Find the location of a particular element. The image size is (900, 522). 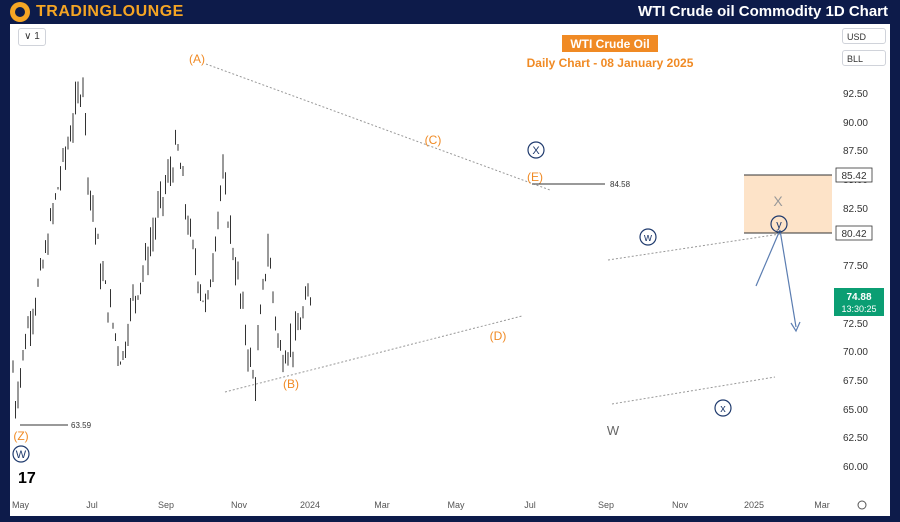

wave-circle-w-small is located at coordinates (648, 237).